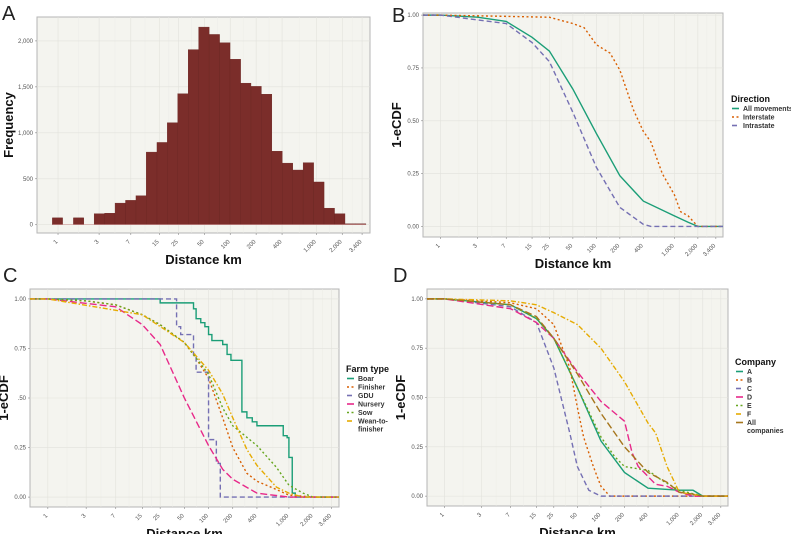 This screenshot has height=534, width=791. I want to click on legend-label: D, so click(749, 398).